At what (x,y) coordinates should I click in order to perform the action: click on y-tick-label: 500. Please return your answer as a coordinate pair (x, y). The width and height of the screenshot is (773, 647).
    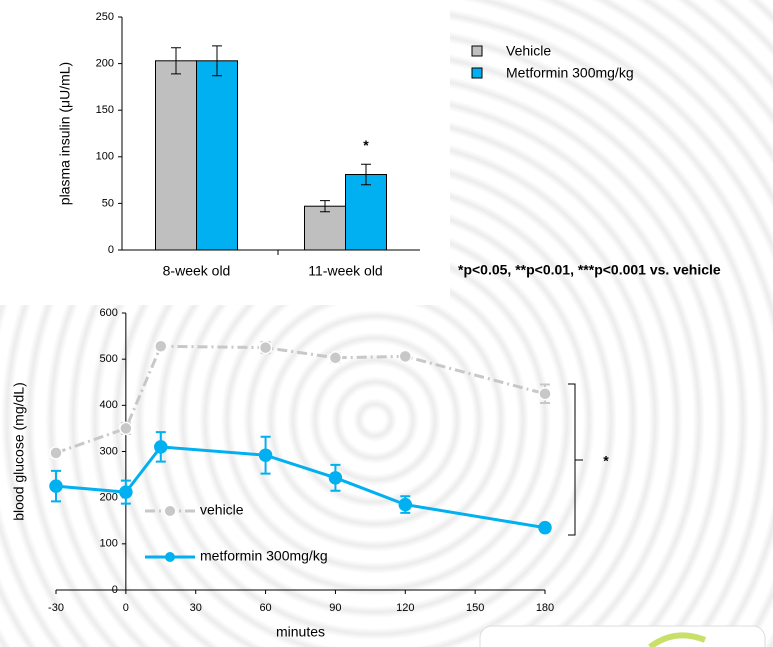
    Looking at the image, I should click on (108, 359).